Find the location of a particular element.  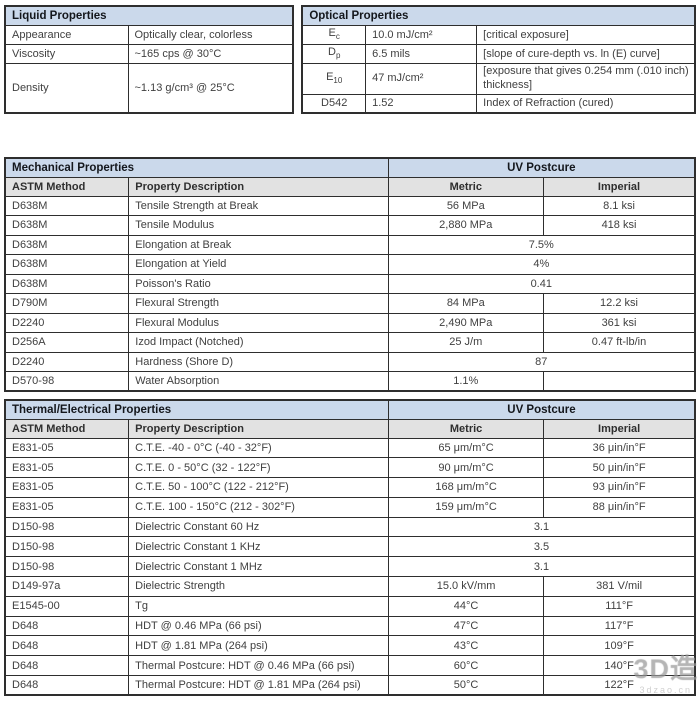

table-row: D648 HDT @ 0.46 MPa (66 psi) 47°C 117°F is located at coordinates (350, 626).